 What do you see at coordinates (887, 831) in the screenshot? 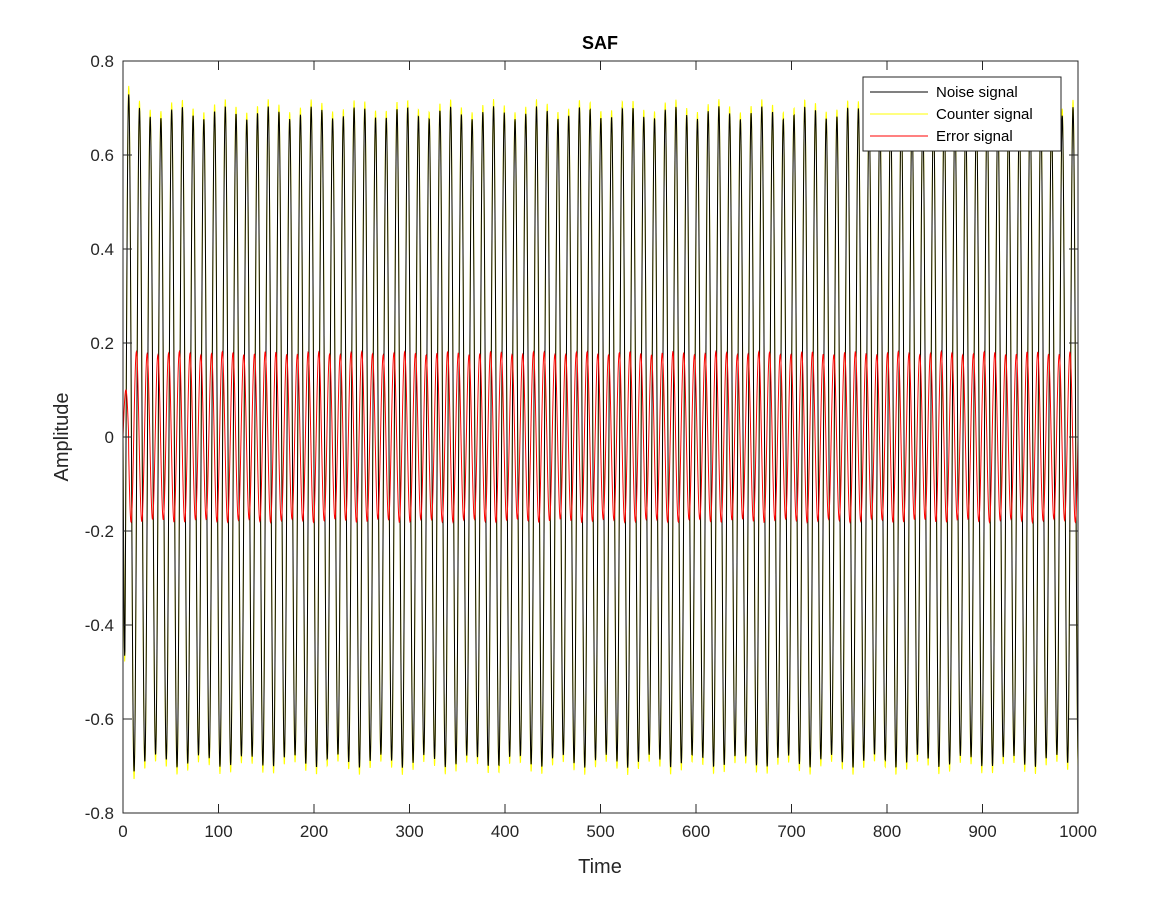
I see `x-tick-label: 800` at bounding box center [887, 831].